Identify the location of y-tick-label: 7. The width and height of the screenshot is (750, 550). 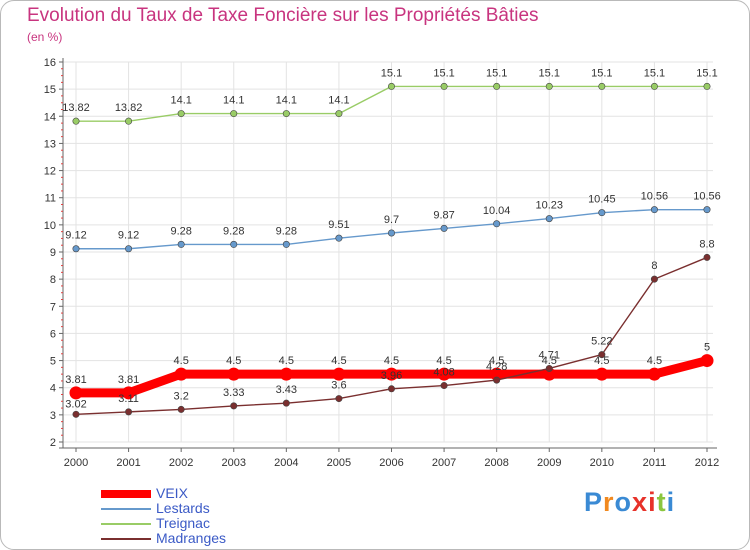
(53, 307).